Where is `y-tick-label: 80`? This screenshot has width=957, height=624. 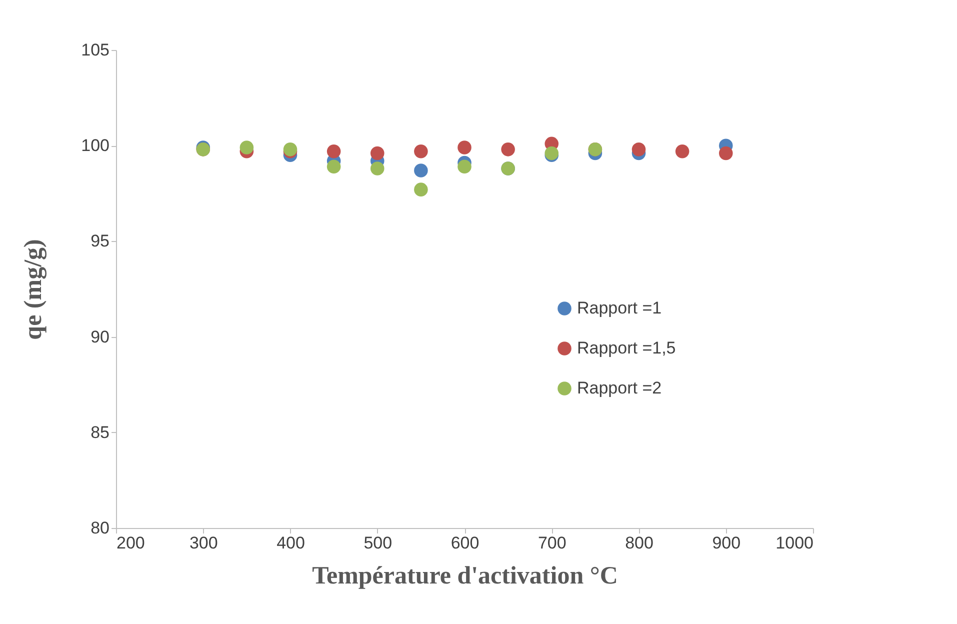 y-tick-label: 80 is located at coordinates (100, 528).